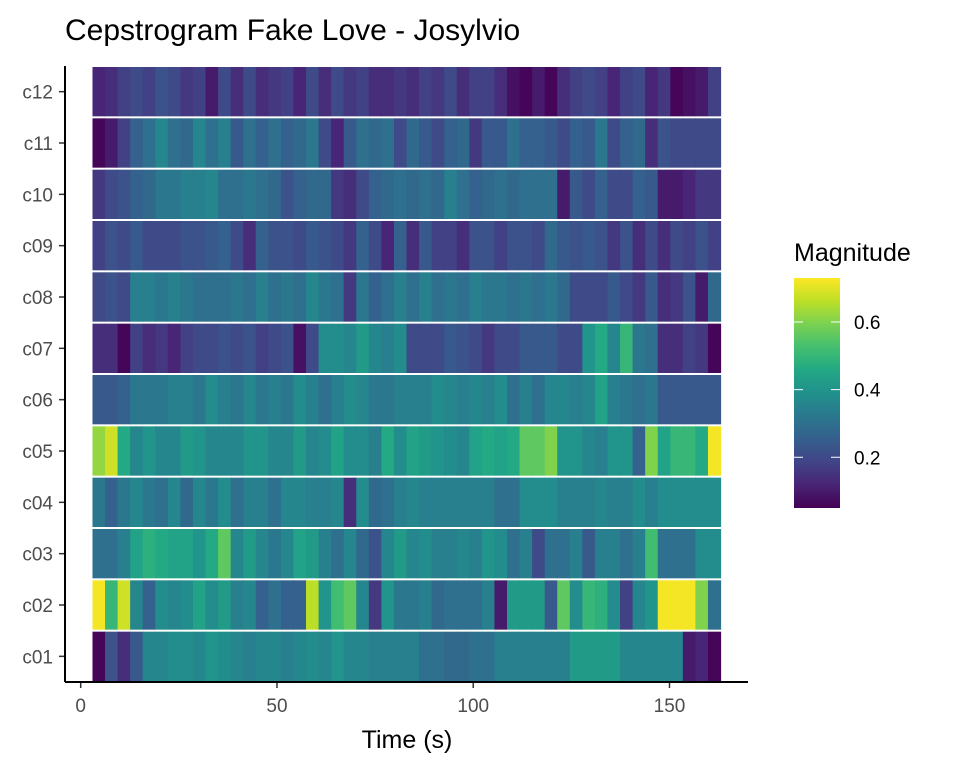  I want to click on legend-colorbar, so click(817, 393).